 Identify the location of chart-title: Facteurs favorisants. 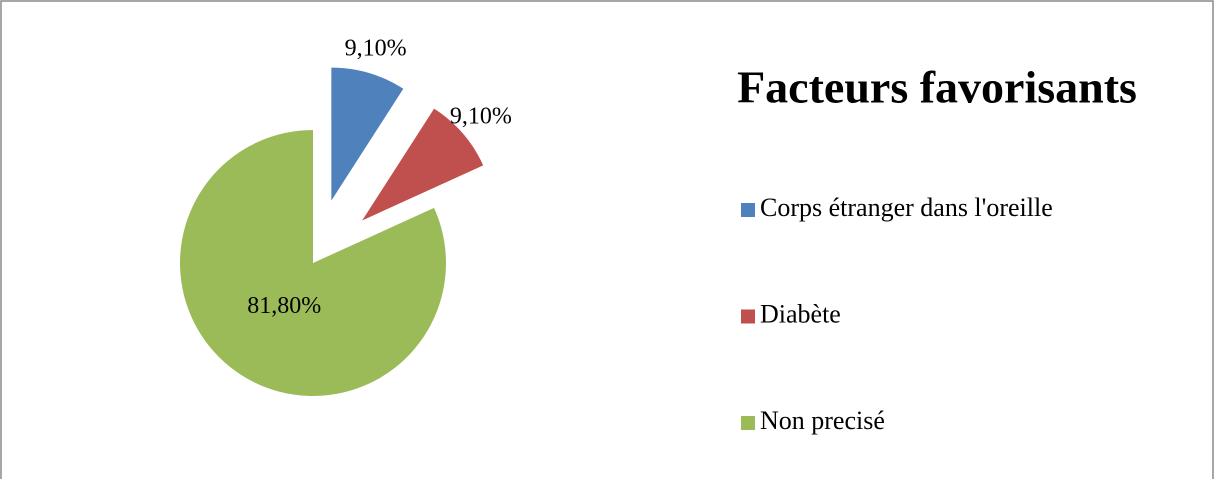
(937, 87).